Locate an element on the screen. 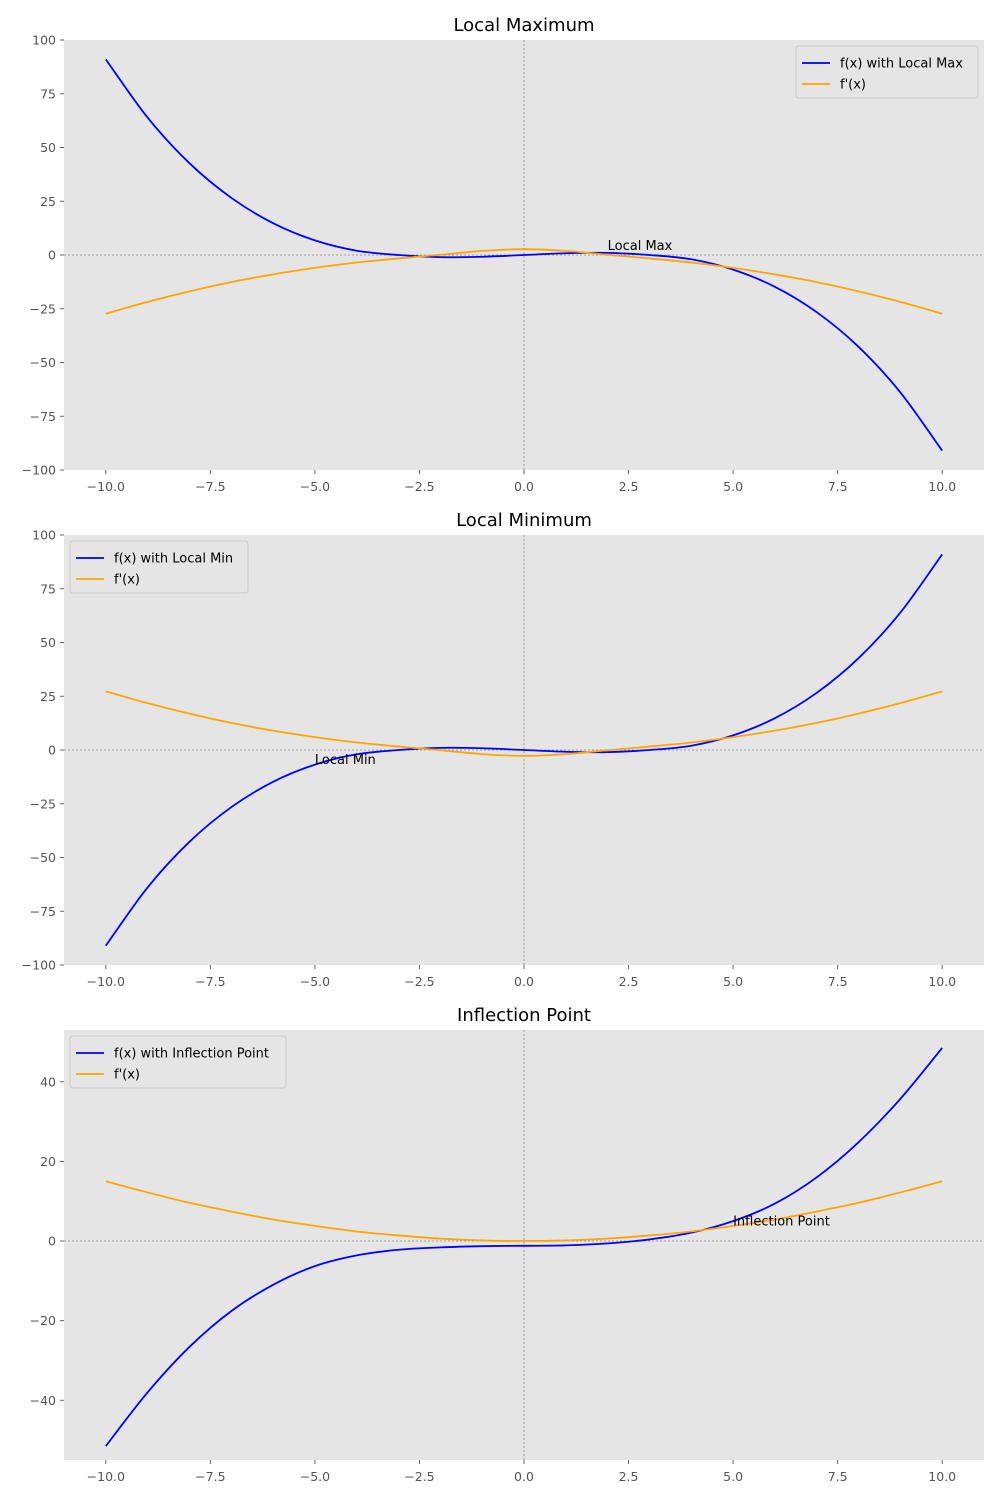  chart-title: Inflection Point is located at coordinates (524, 1015).